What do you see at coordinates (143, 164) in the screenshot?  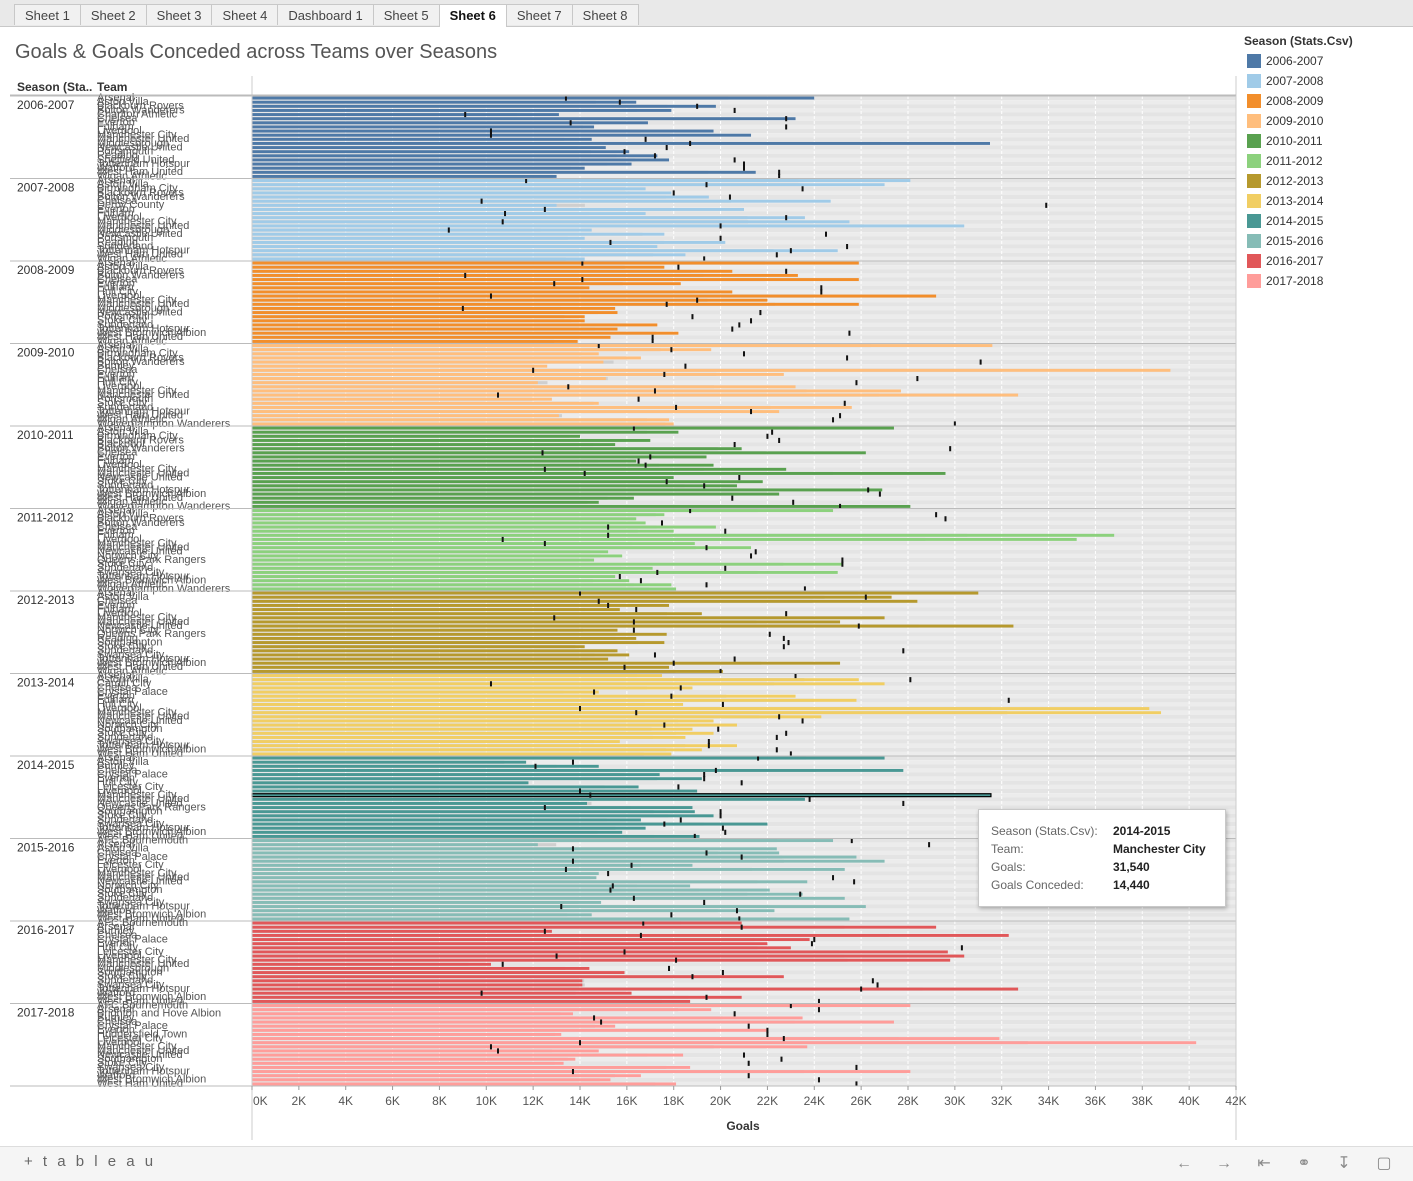 I see `team-label: Tottenham Hotspur` at bounding box center [143, 164].